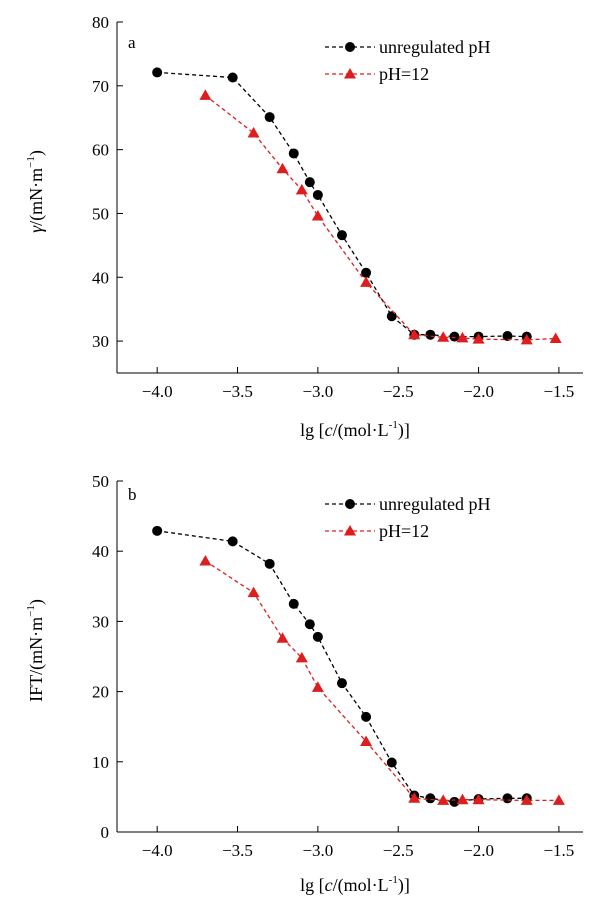  Describe the element at coordinates (100, 22) in the screenshot. I see `y-tick-label: 80` at that location.